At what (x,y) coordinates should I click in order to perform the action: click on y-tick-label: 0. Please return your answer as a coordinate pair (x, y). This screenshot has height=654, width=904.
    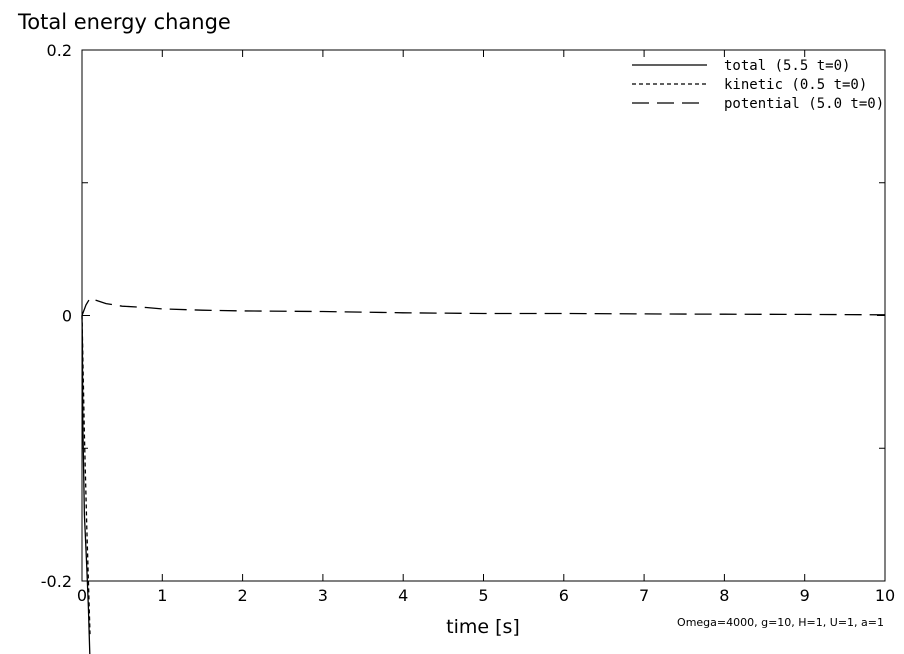
    Looking at the image, I should click on (67, 316).